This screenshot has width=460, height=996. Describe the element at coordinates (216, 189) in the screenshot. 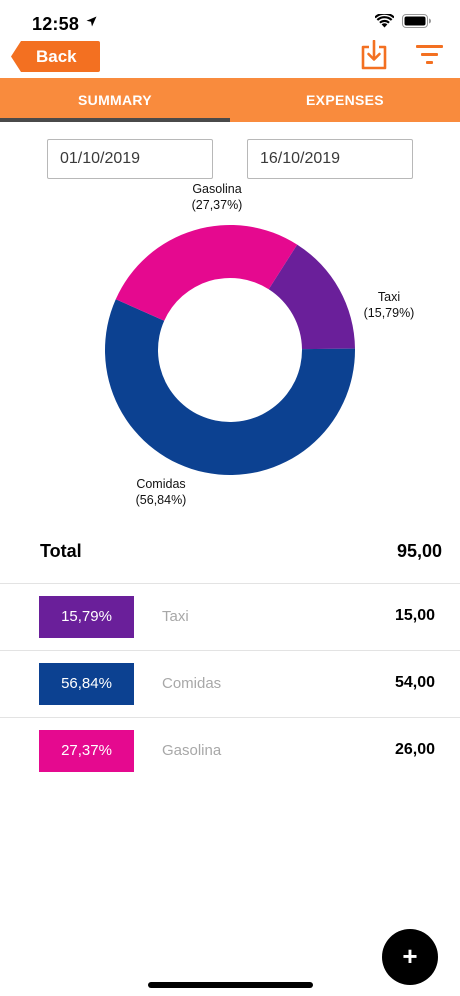

I see `chart-label-gasolina-name: Gasolina` at that location.